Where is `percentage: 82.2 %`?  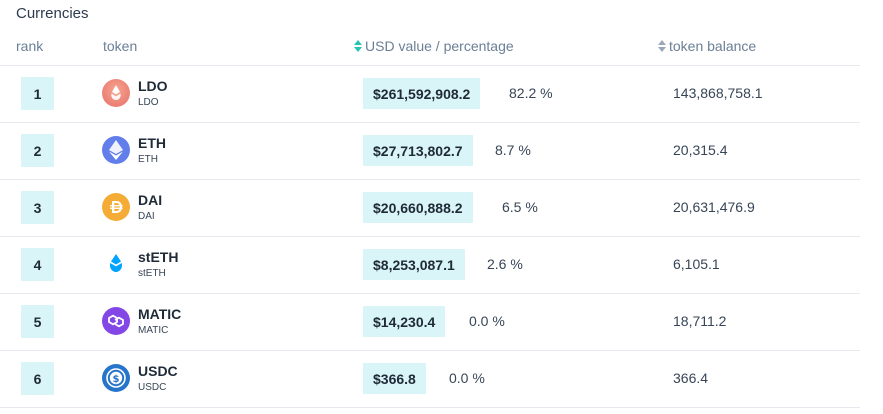
percentage: 82.2 % is located at coordinates (531, 93).